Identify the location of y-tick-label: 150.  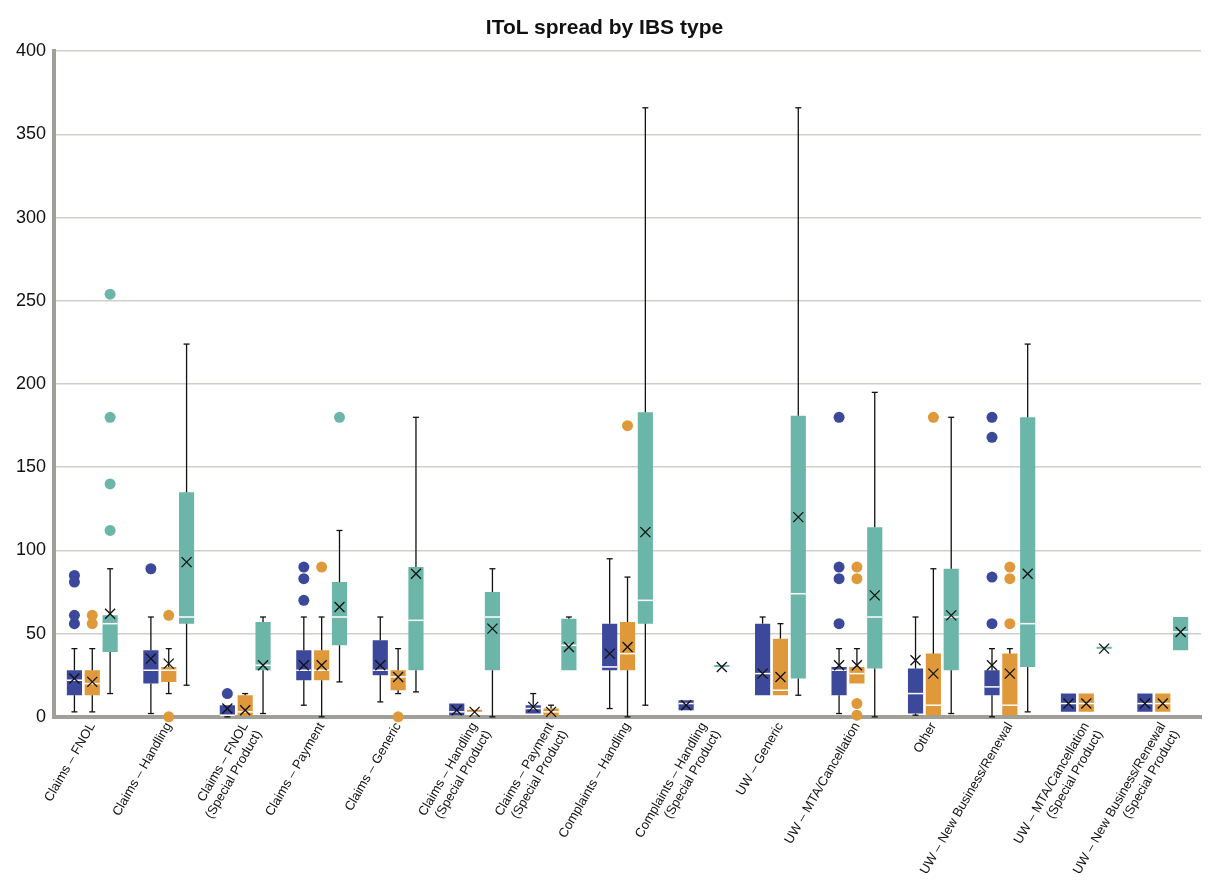
(31, 466).